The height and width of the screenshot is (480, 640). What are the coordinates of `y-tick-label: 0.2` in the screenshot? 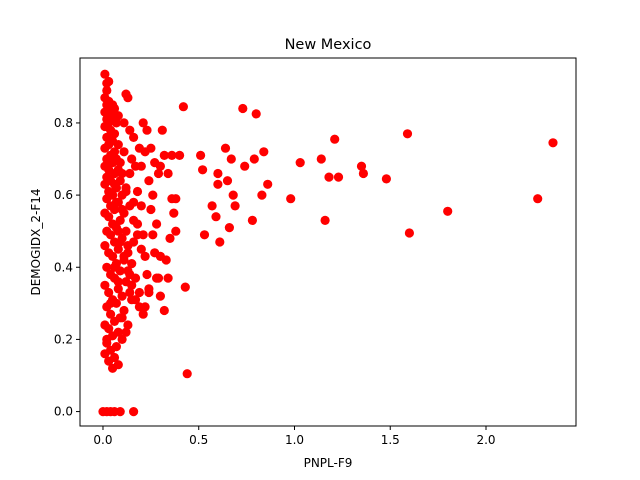 It's located at (63, 339).